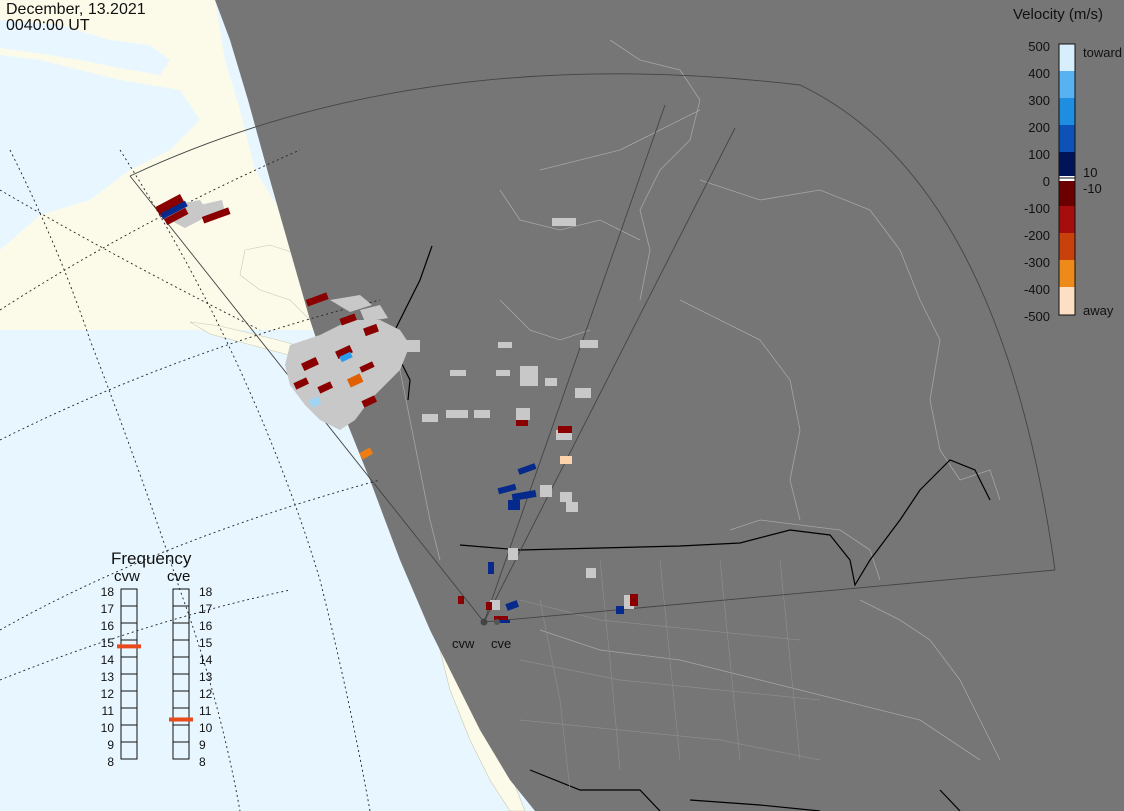  What do you see at coordinates (1036, 316) in the screenshot?
I see `velocity-tick-label: -500` at bounding box center [1036, 316].